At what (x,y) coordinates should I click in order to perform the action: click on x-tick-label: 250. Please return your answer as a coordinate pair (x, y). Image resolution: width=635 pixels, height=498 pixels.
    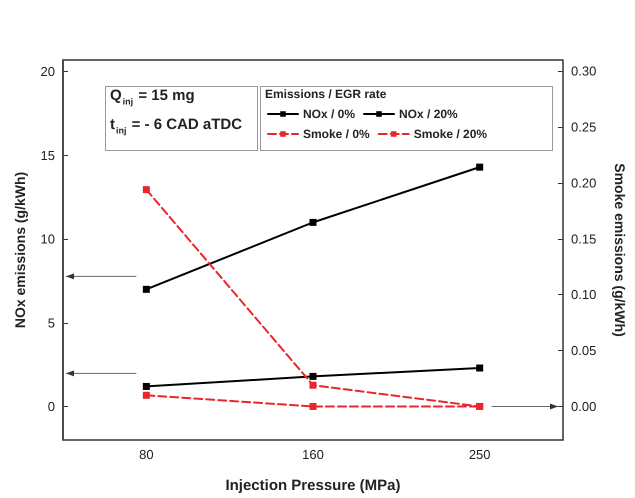
    Looking at the image, I should click on (479, 454).